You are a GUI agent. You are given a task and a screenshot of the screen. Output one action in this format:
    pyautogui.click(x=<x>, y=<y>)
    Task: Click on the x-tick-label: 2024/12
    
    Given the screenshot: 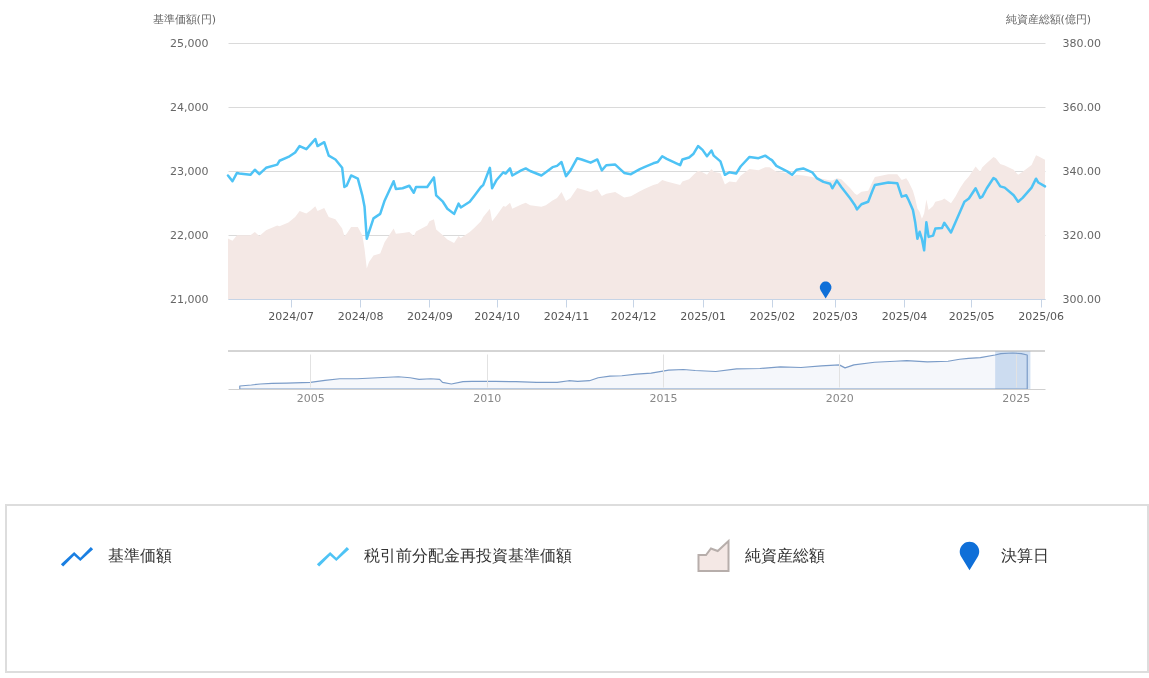 What is the action you would take?
    pyautogui.click(x=633, y=316)
    